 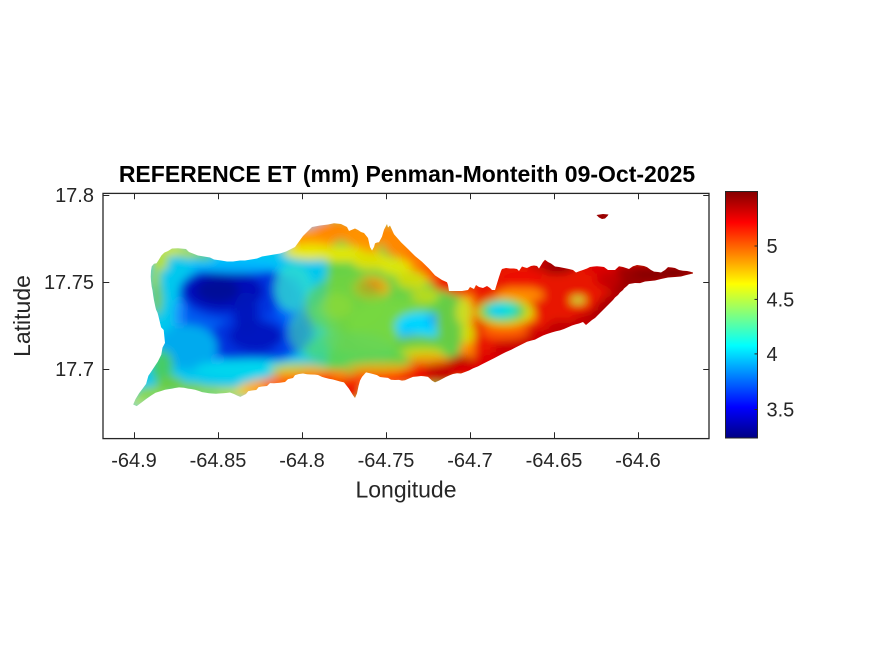 What do you see at coordinates (218, 461) in the screenshot?
I see `svg-text: -64.85` at bounding box center [218, 461].